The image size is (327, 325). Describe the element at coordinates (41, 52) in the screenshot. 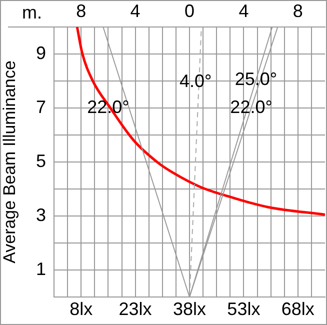

I see `y-tick-label: 9` at that location.